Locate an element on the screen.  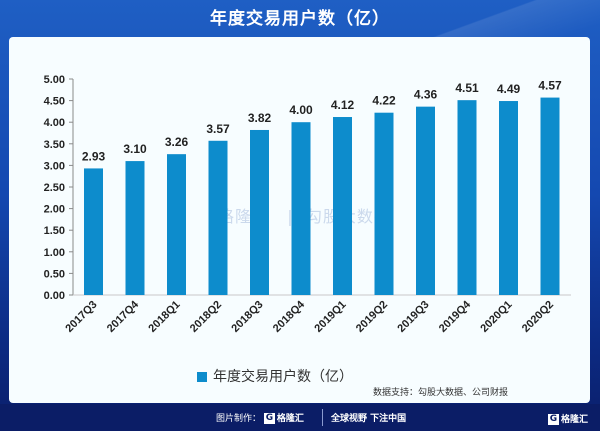
footer-bar is located at coordinates (300, 417).